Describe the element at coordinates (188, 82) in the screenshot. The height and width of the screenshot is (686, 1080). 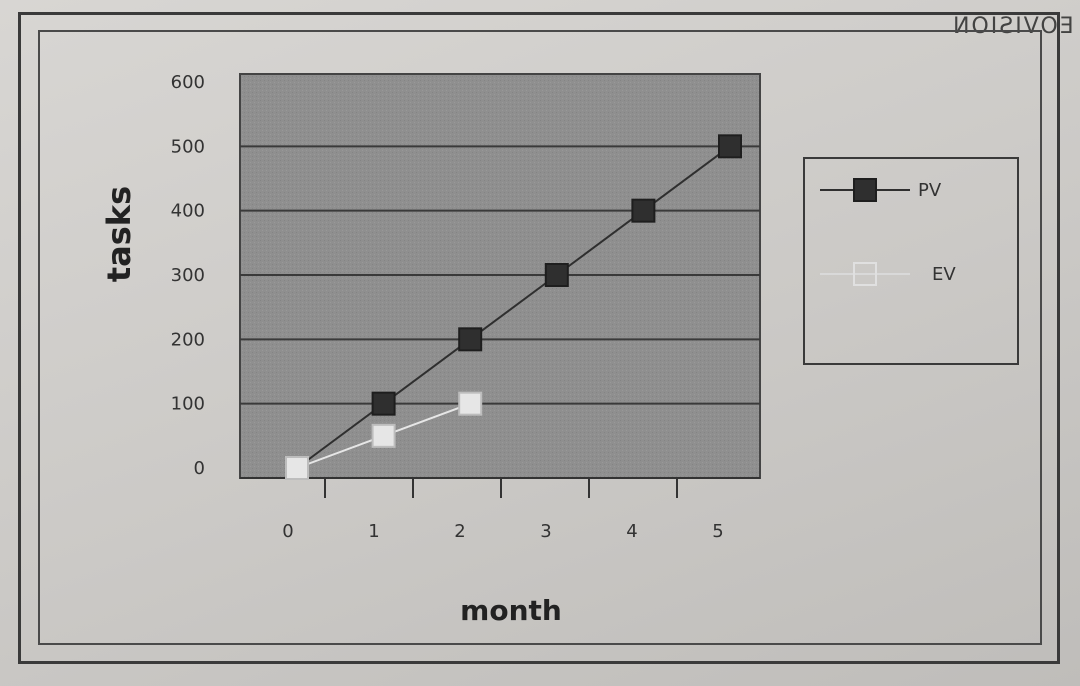
I see `y-tick-label: 600` at that location.